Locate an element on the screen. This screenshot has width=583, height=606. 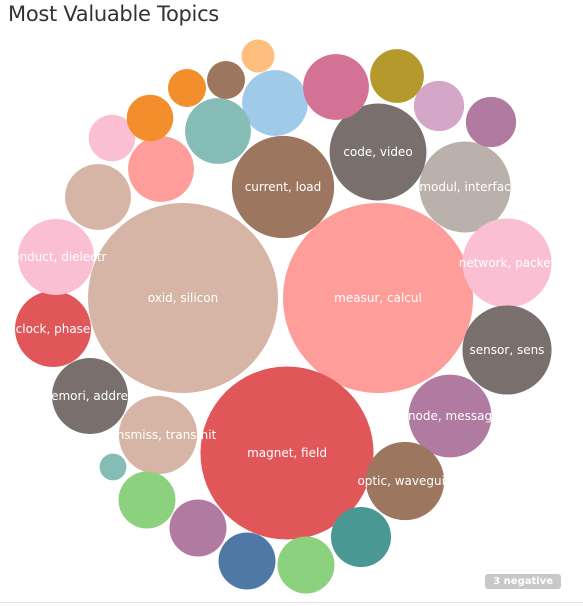
bubble: oxid, silicon is located at coordinates (183, 298).